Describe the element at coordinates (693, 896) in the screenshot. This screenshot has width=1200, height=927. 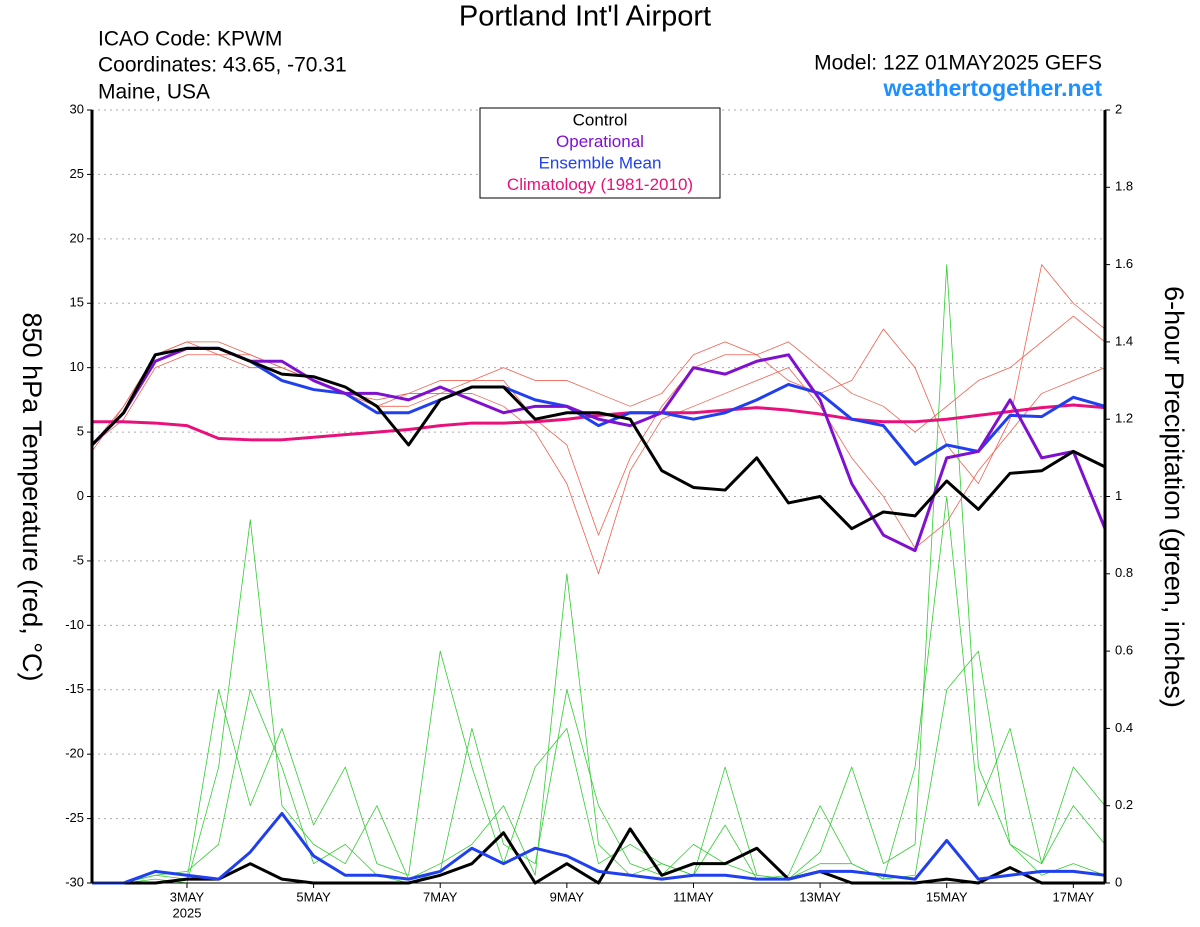
I see `x-tick-label: 11MAY` at that location.